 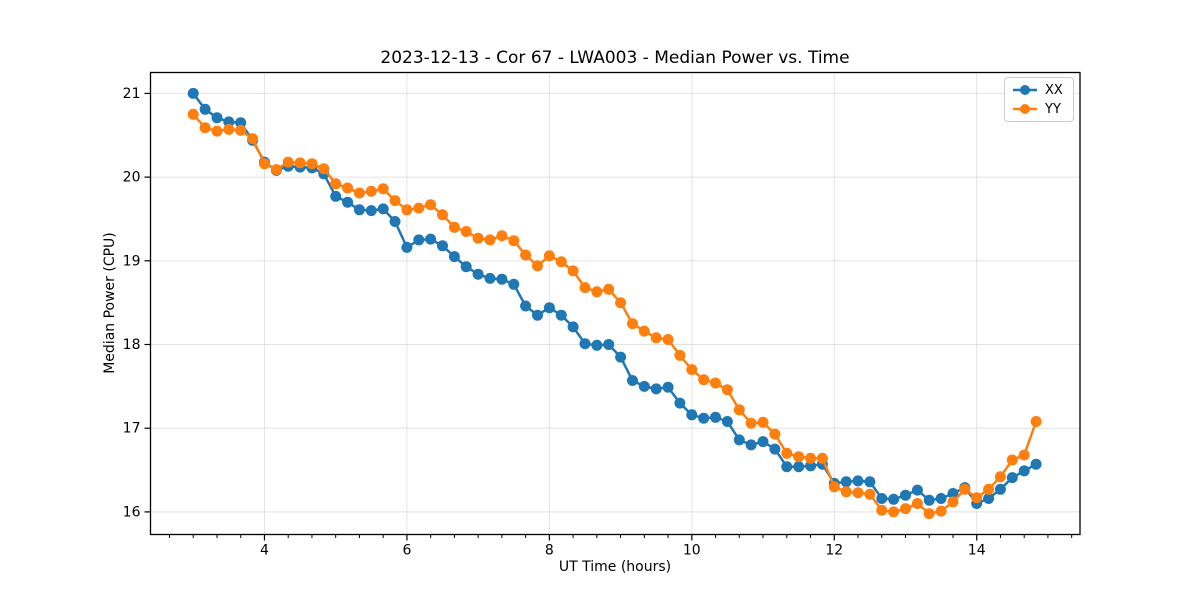 I want to click on y-tick-label: 19, so click(x=132, y=261).